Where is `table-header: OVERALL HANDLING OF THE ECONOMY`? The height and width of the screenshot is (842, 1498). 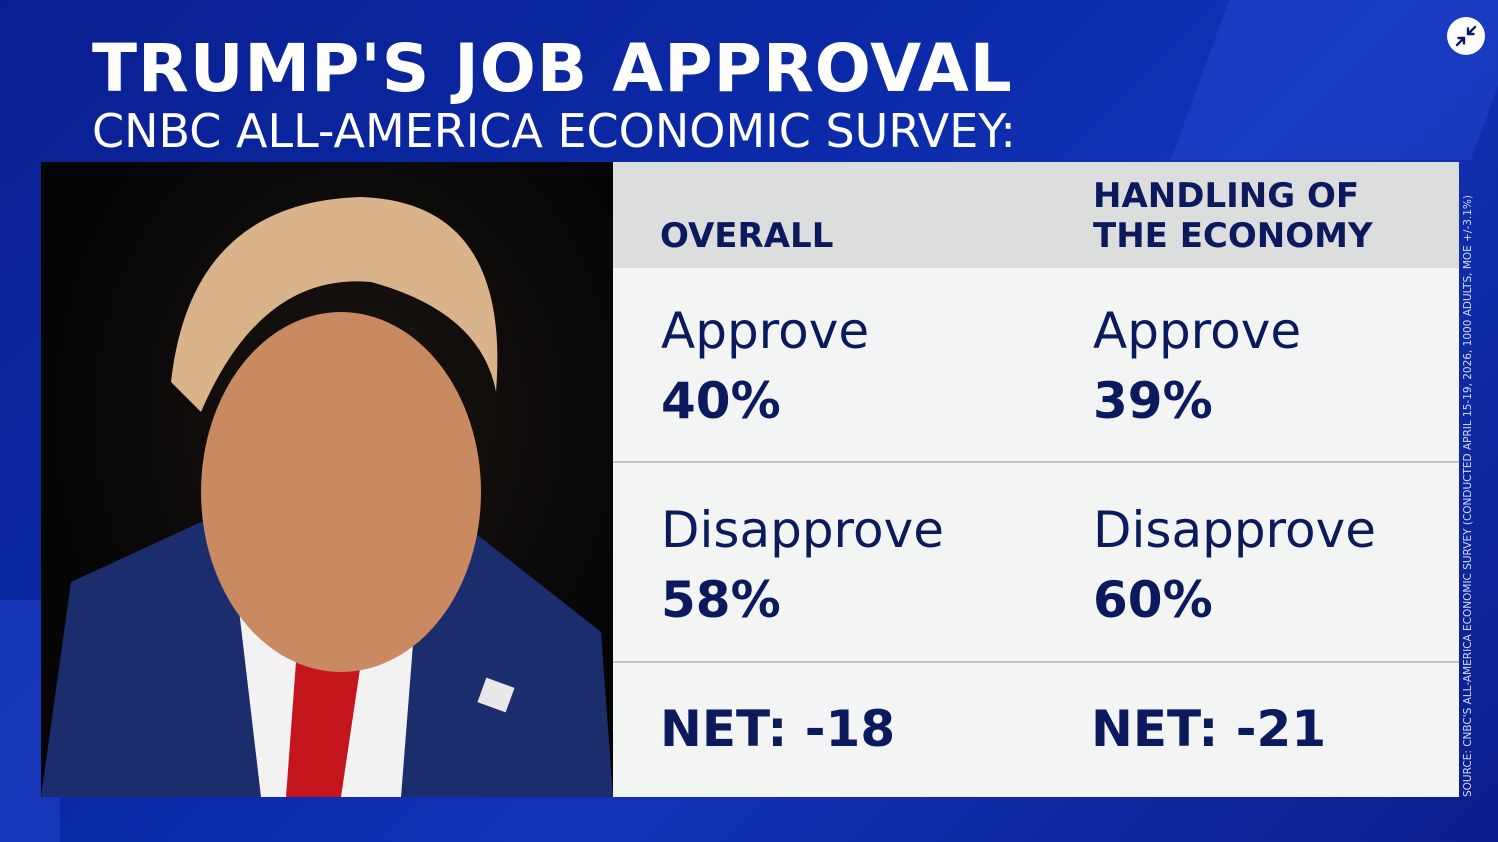
table-header: OVERALL HANDLING OF THE ECONOMY is located at coordinates (1036, 215).